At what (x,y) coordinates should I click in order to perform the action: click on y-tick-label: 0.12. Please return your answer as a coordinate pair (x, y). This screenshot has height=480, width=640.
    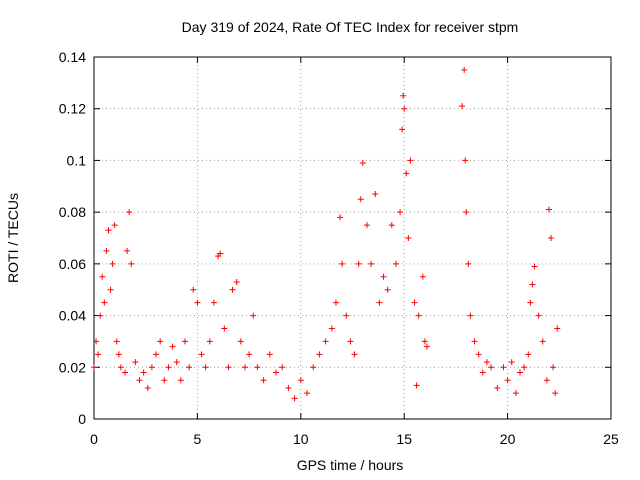
    Looking at the image, I should click on (72, 109).